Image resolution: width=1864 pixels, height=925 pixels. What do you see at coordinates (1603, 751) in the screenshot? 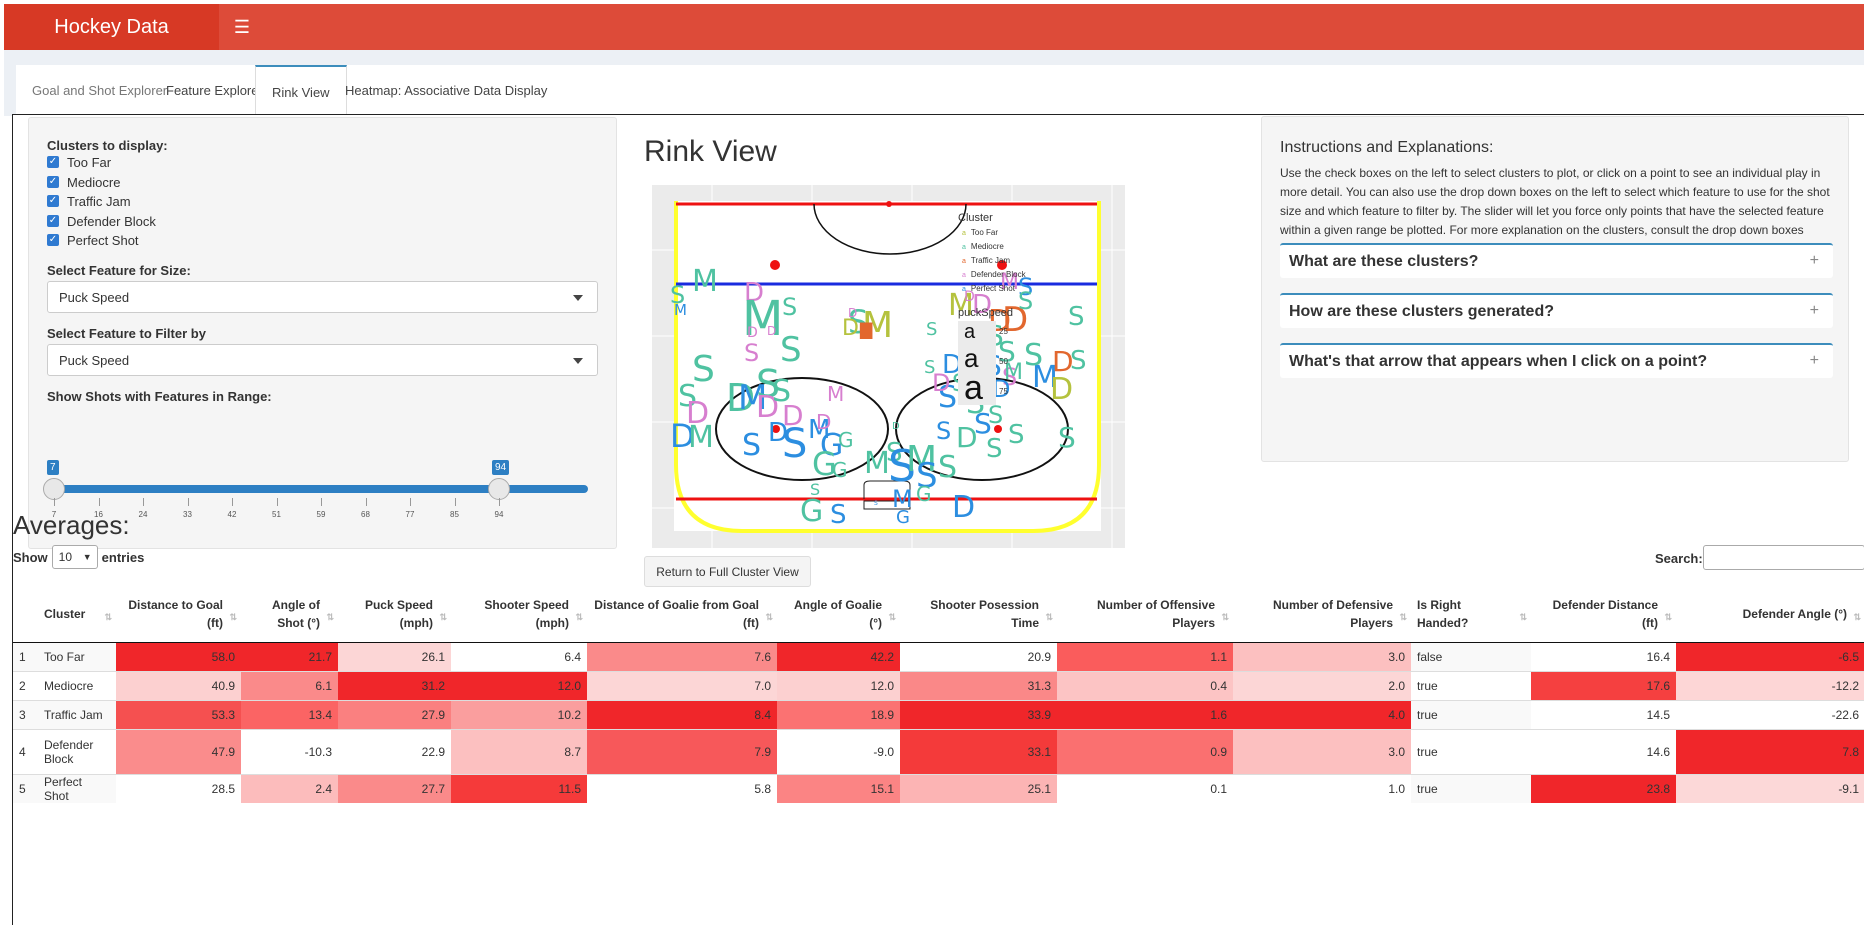
I see `table-cell: 14.6` at bounding box center [1603, 751].